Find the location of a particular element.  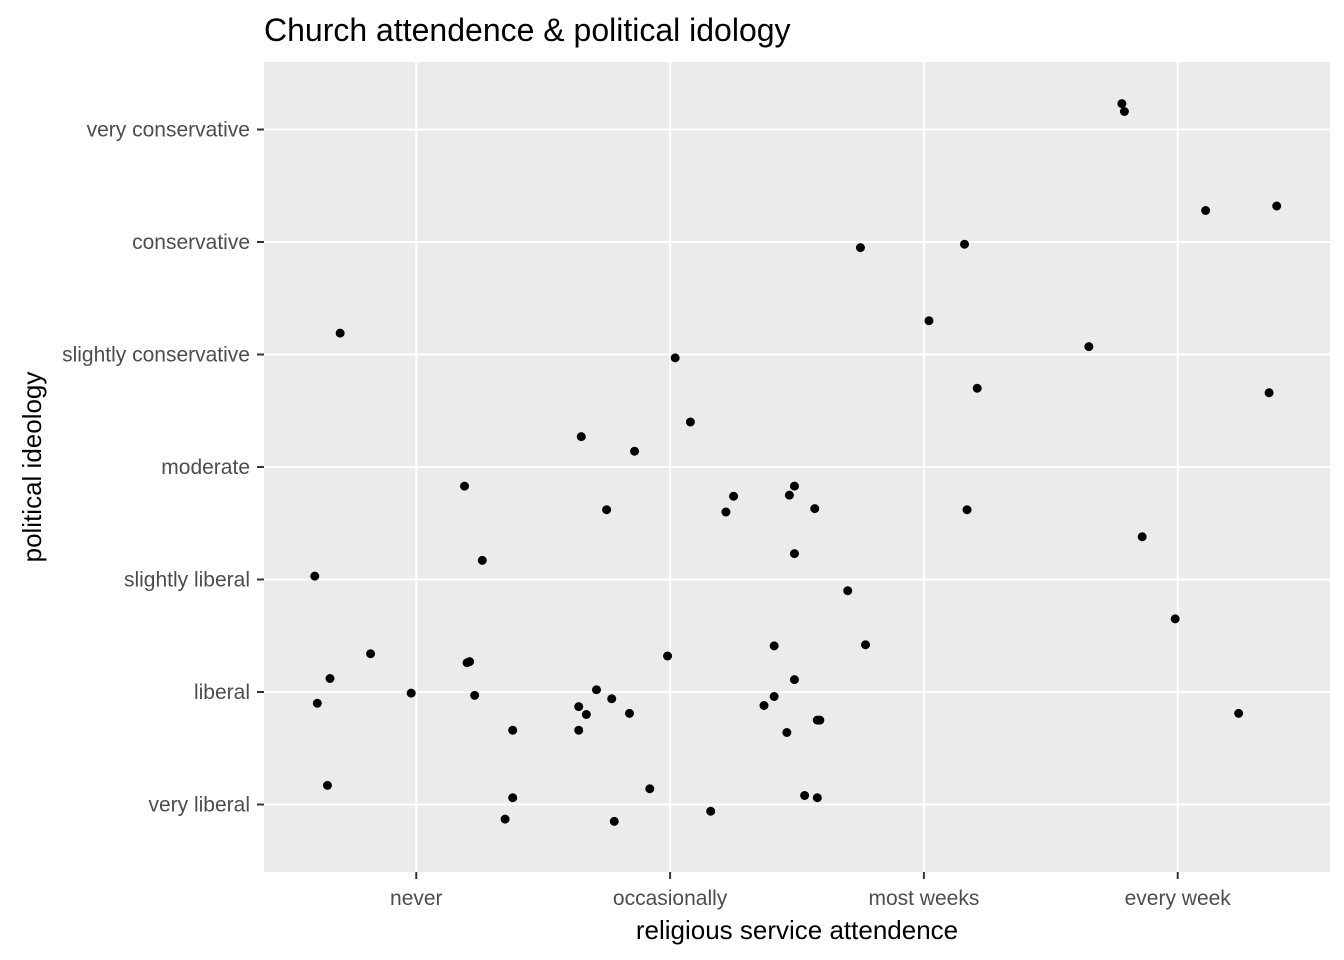

chart-title: Church attendence & political idology is located at coordinates (527, 30).